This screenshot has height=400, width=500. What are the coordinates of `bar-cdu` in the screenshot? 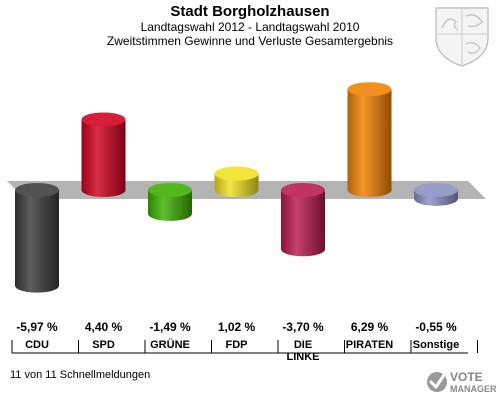 It's located at (37, 238).